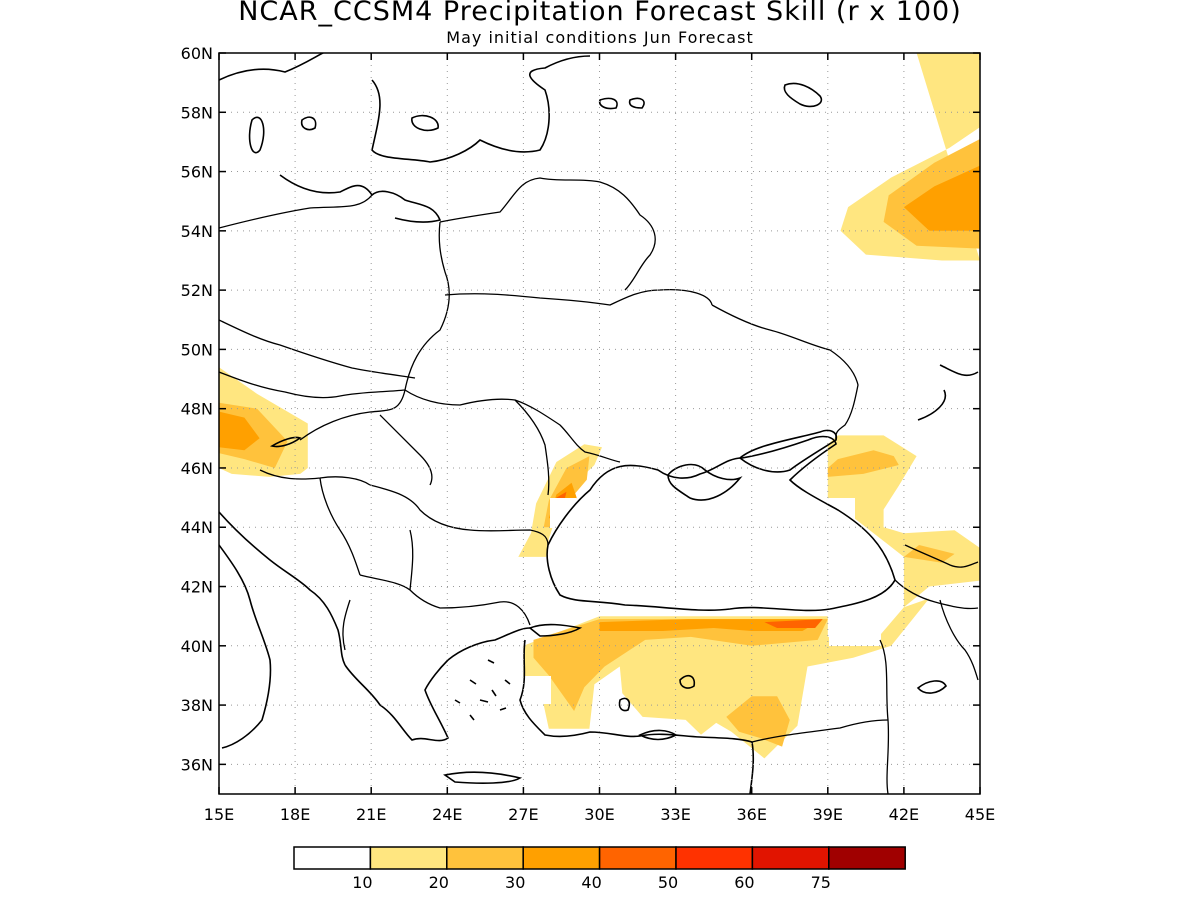 This screenshot has width=1200, height=900. I want to click on marmara-coastline, so click(555, 630).